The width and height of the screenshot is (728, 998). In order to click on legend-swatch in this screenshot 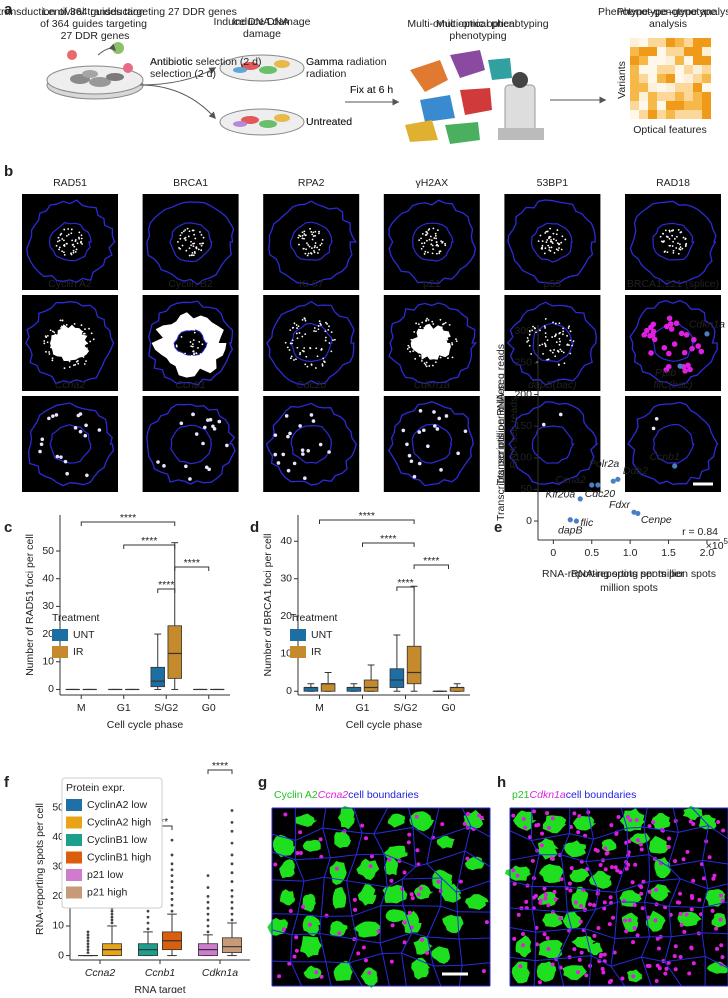, I will do `click(74, 840)`.